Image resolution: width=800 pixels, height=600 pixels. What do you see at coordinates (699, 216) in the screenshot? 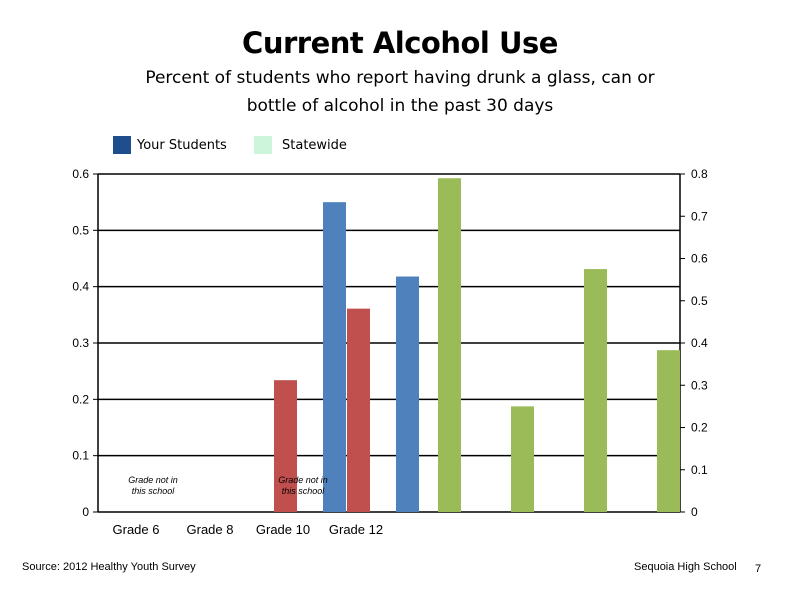
I see `right-axis-tick-label: 0.7` at bounding box center [699, 216].